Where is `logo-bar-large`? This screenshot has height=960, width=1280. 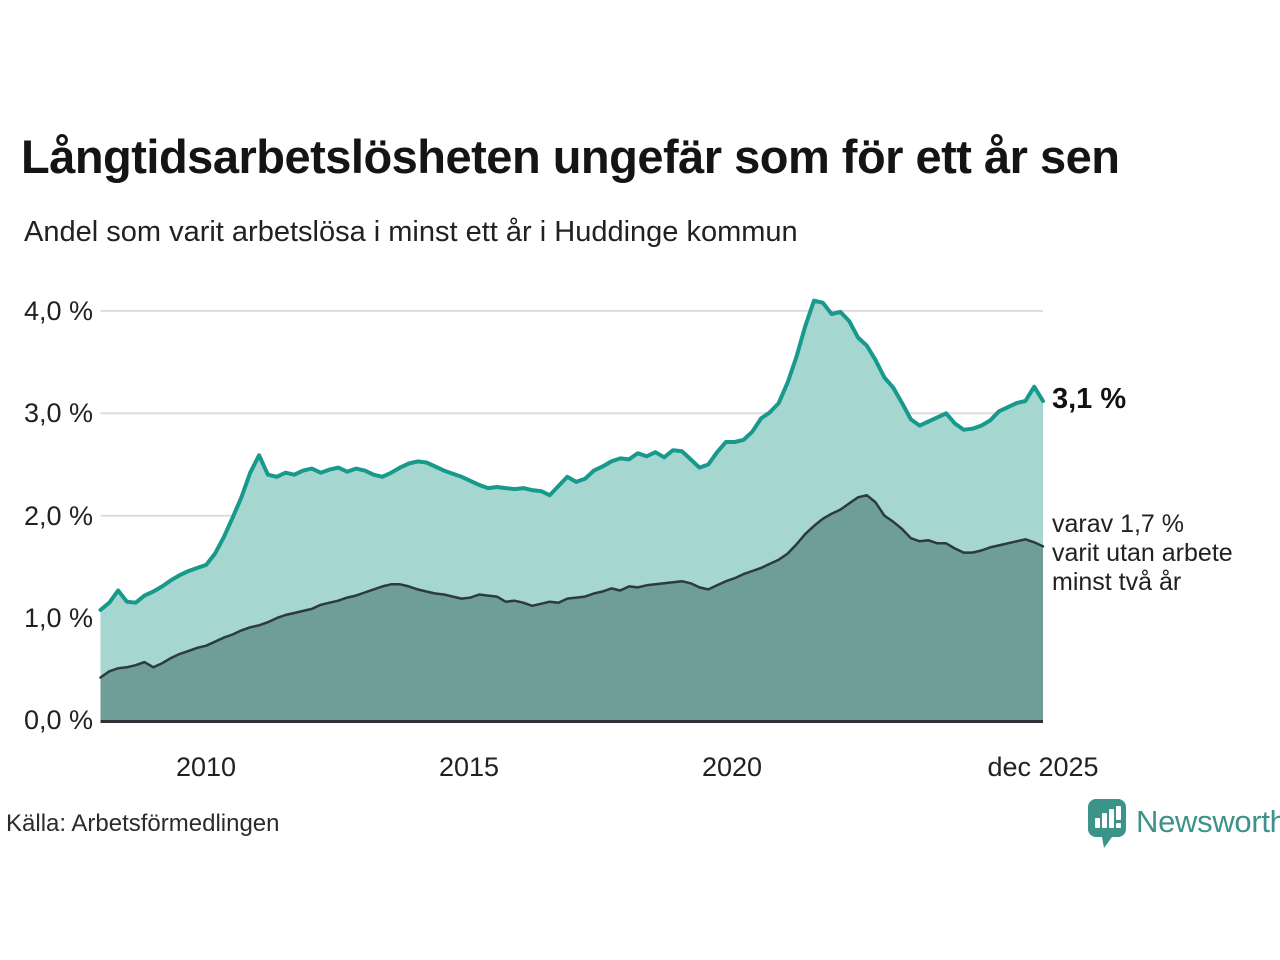 logo-bar-large is located at coordinates (1111, 818).